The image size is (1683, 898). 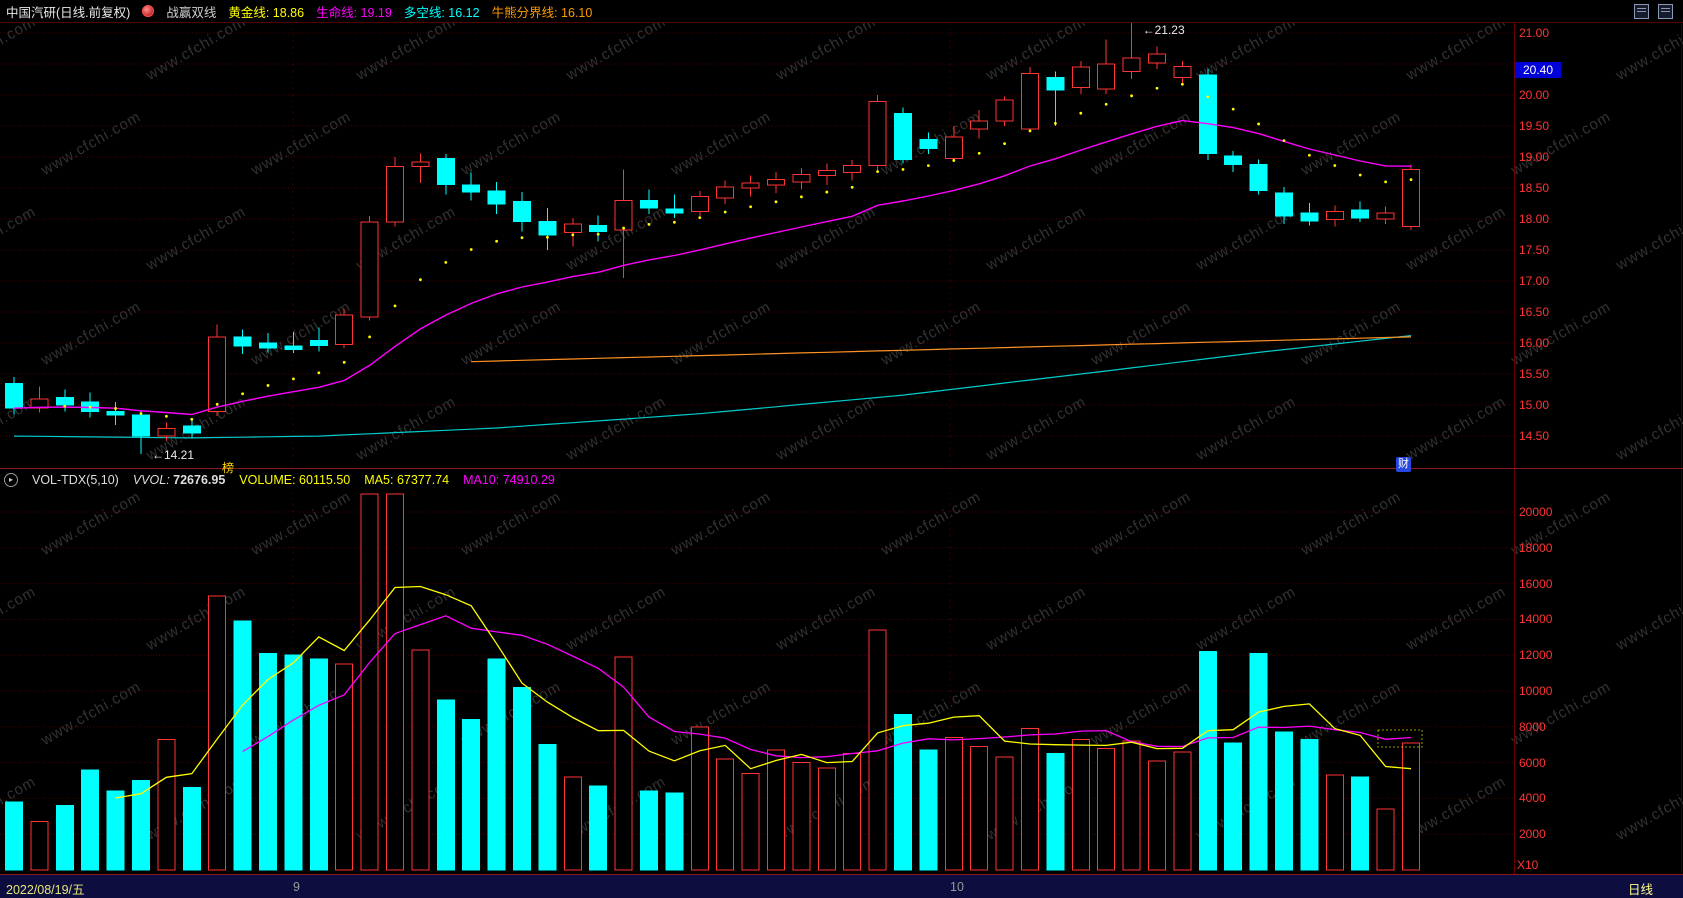 I want to click on volume-axis-label: 16000, so click(x=1536, y=583).